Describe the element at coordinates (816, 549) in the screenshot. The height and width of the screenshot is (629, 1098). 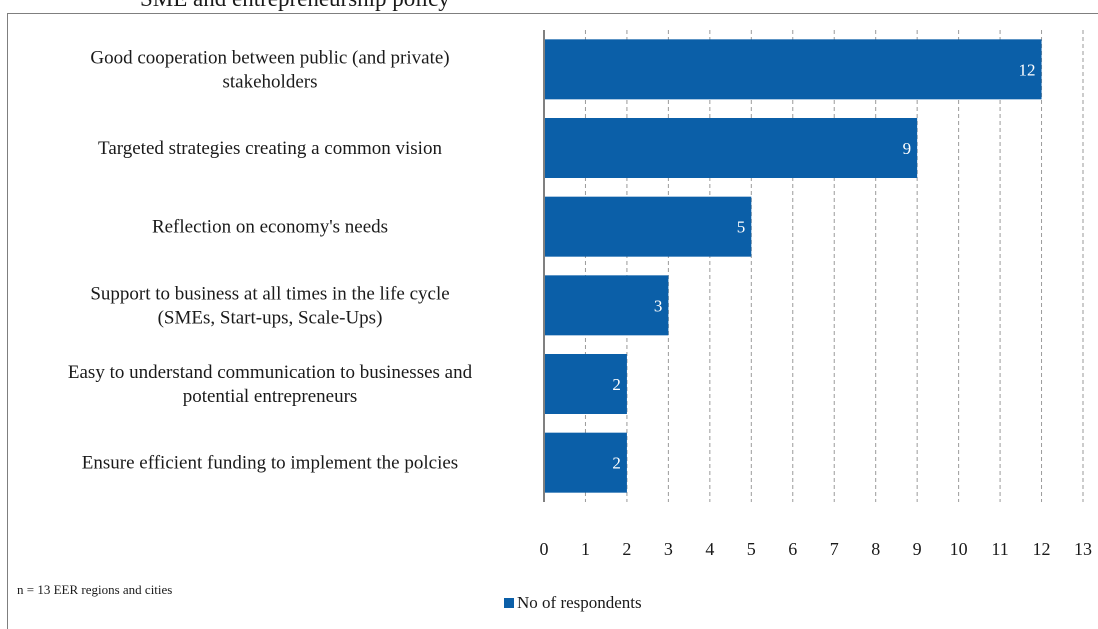
I see `x-tick-labels: 0 1 2 3 4 5 6 7 8 9 10 11 12 13` at that location.